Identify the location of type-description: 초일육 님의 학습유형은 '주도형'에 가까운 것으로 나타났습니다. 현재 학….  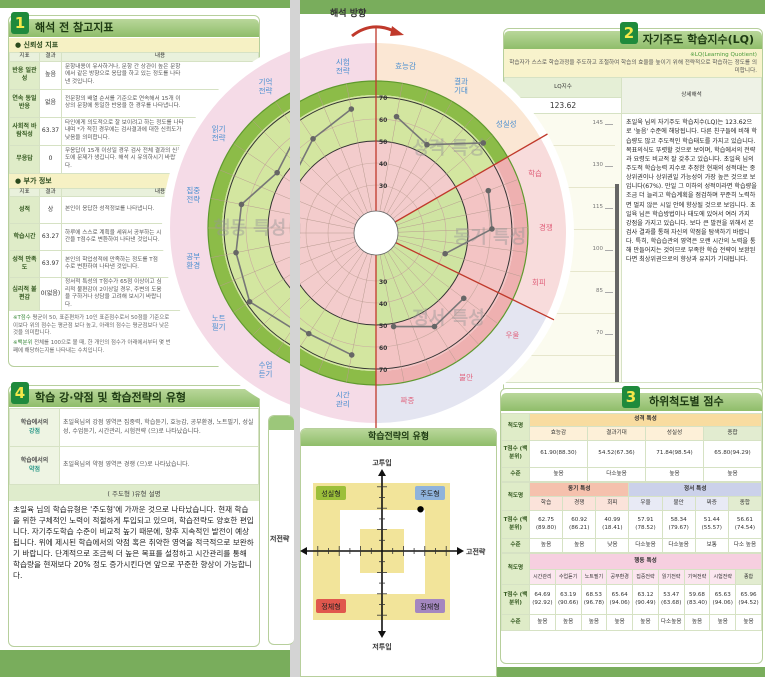
(133, 542).